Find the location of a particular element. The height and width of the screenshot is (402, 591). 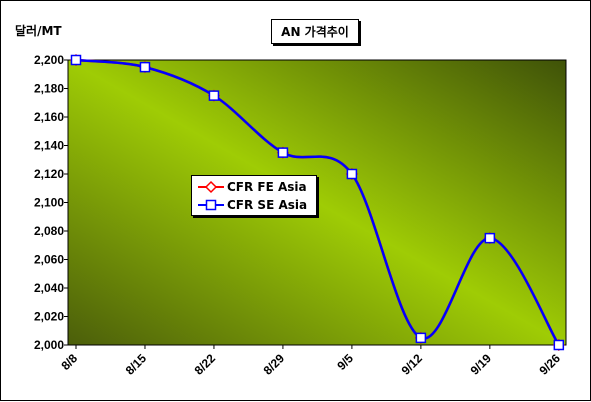

x-tick-label: 8/29 is located at coordinates (274, 364).